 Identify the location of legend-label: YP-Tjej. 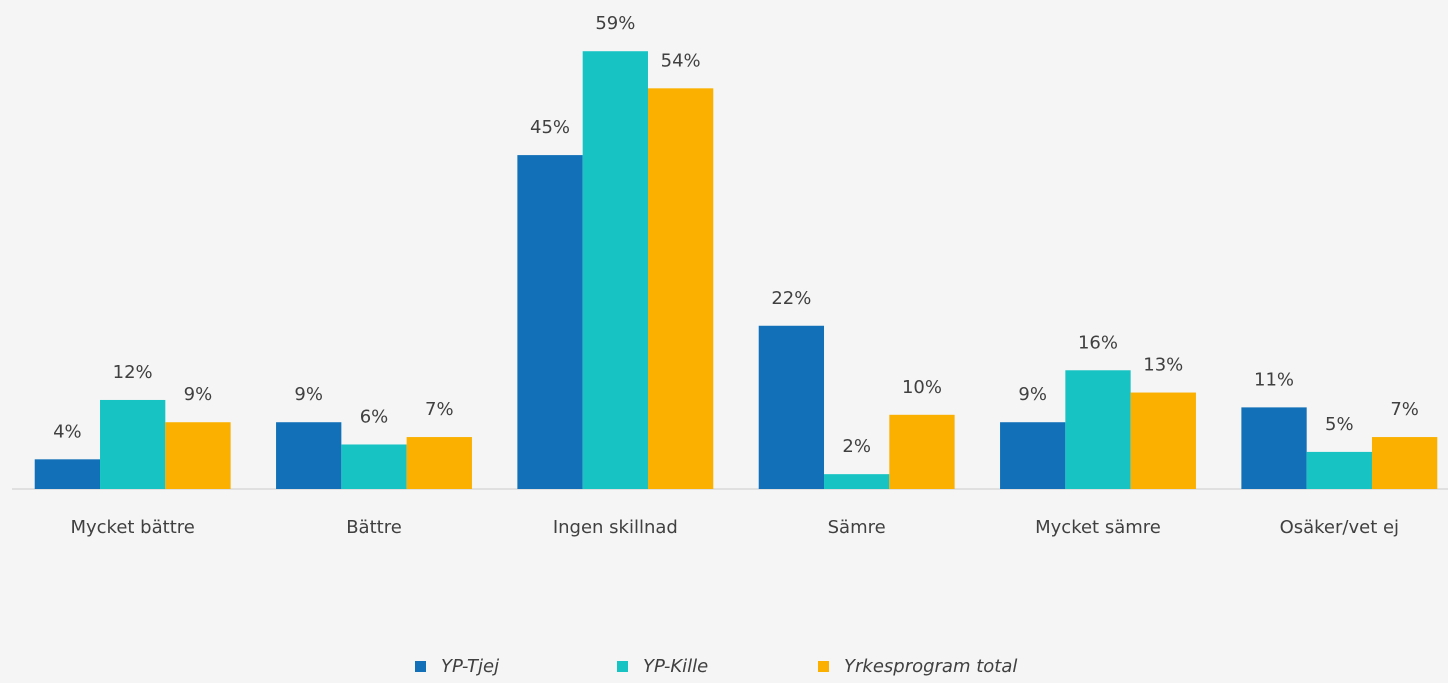
(470, 666).